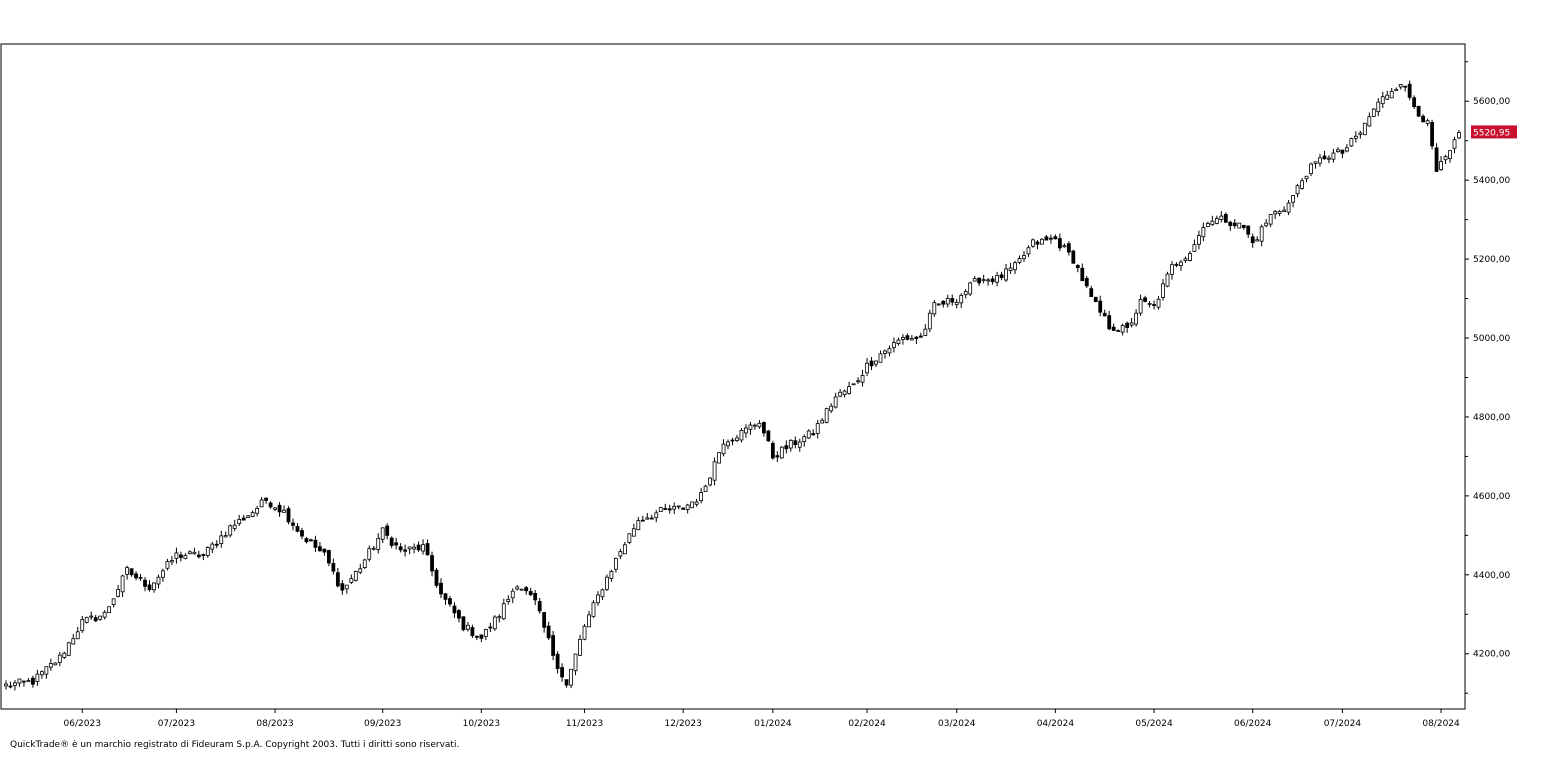 This screenshot has height=759, width=1543. What do you see at coordinates (1056, 724) in the screenshot?
I see `x-tick-label: 04/2024` at bounding box center [1056, 724].